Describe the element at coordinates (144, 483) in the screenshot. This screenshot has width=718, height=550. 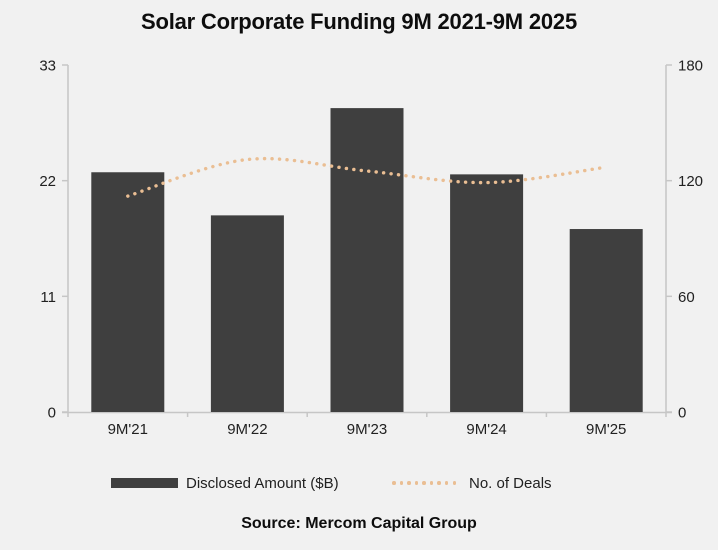
I see `bar-series-swatch` at that location.